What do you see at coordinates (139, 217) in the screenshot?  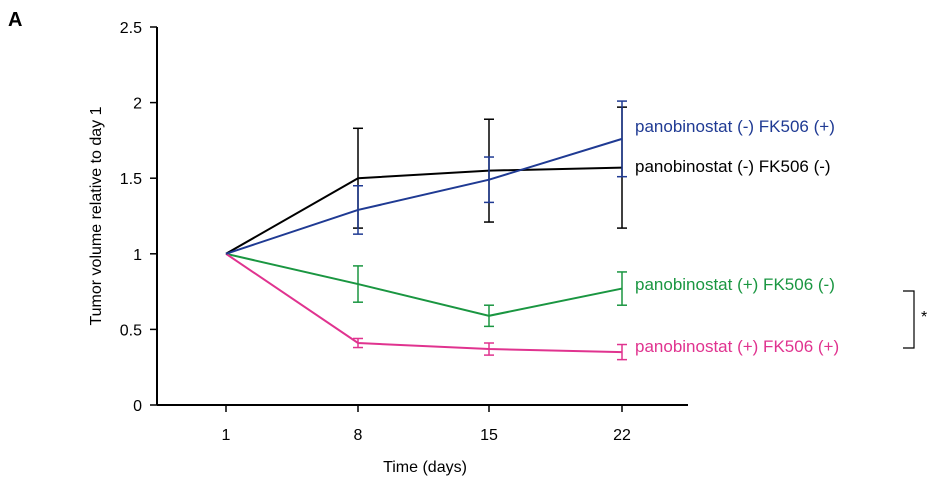 I see `y-axis: 0 0.5 1 1.5 2 2.5` at bounding box center [139, 217].